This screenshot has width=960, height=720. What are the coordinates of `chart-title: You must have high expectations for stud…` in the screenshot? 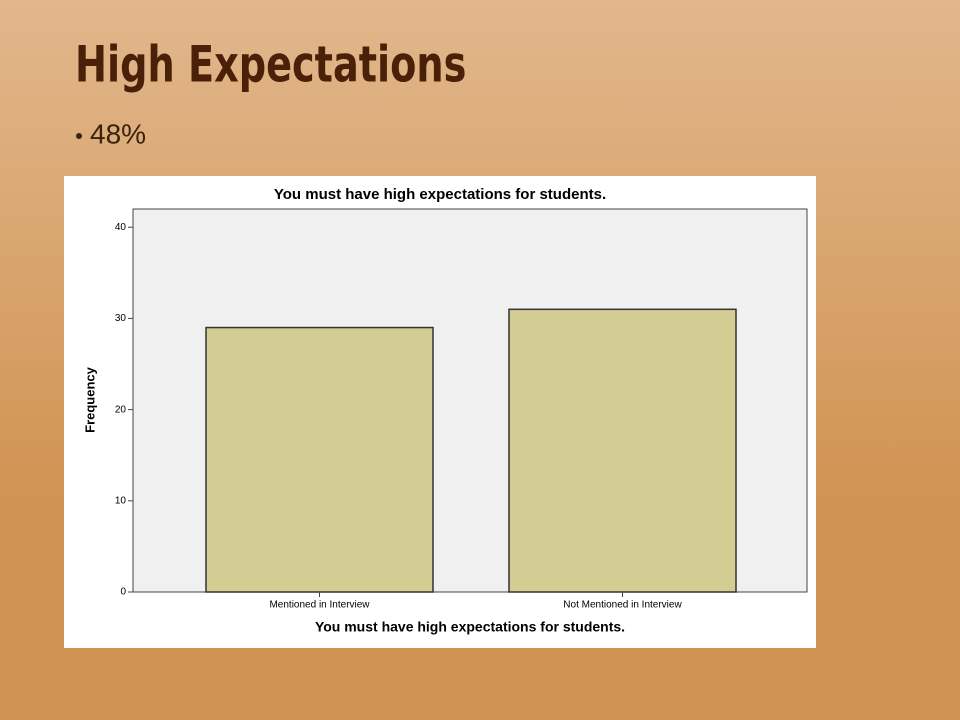 It's located at (440, 194).